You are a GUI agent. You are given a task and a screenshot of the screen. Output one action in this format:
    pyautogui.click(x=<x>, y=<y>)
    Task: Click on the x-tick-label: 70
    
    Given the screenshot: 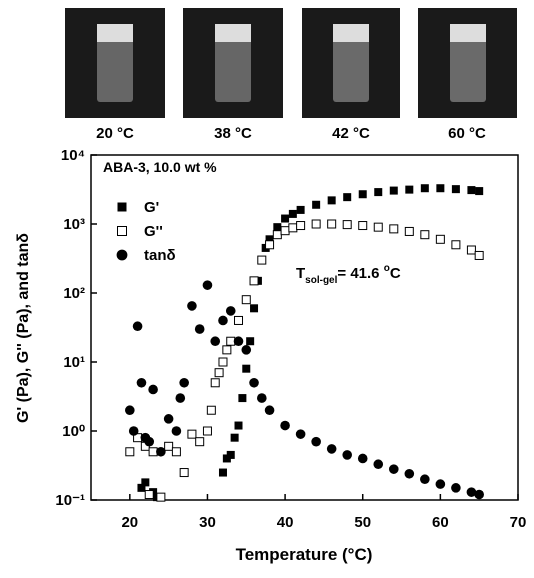 What is the action you would take?
    pyautogui.click(x=518, y=522)
    